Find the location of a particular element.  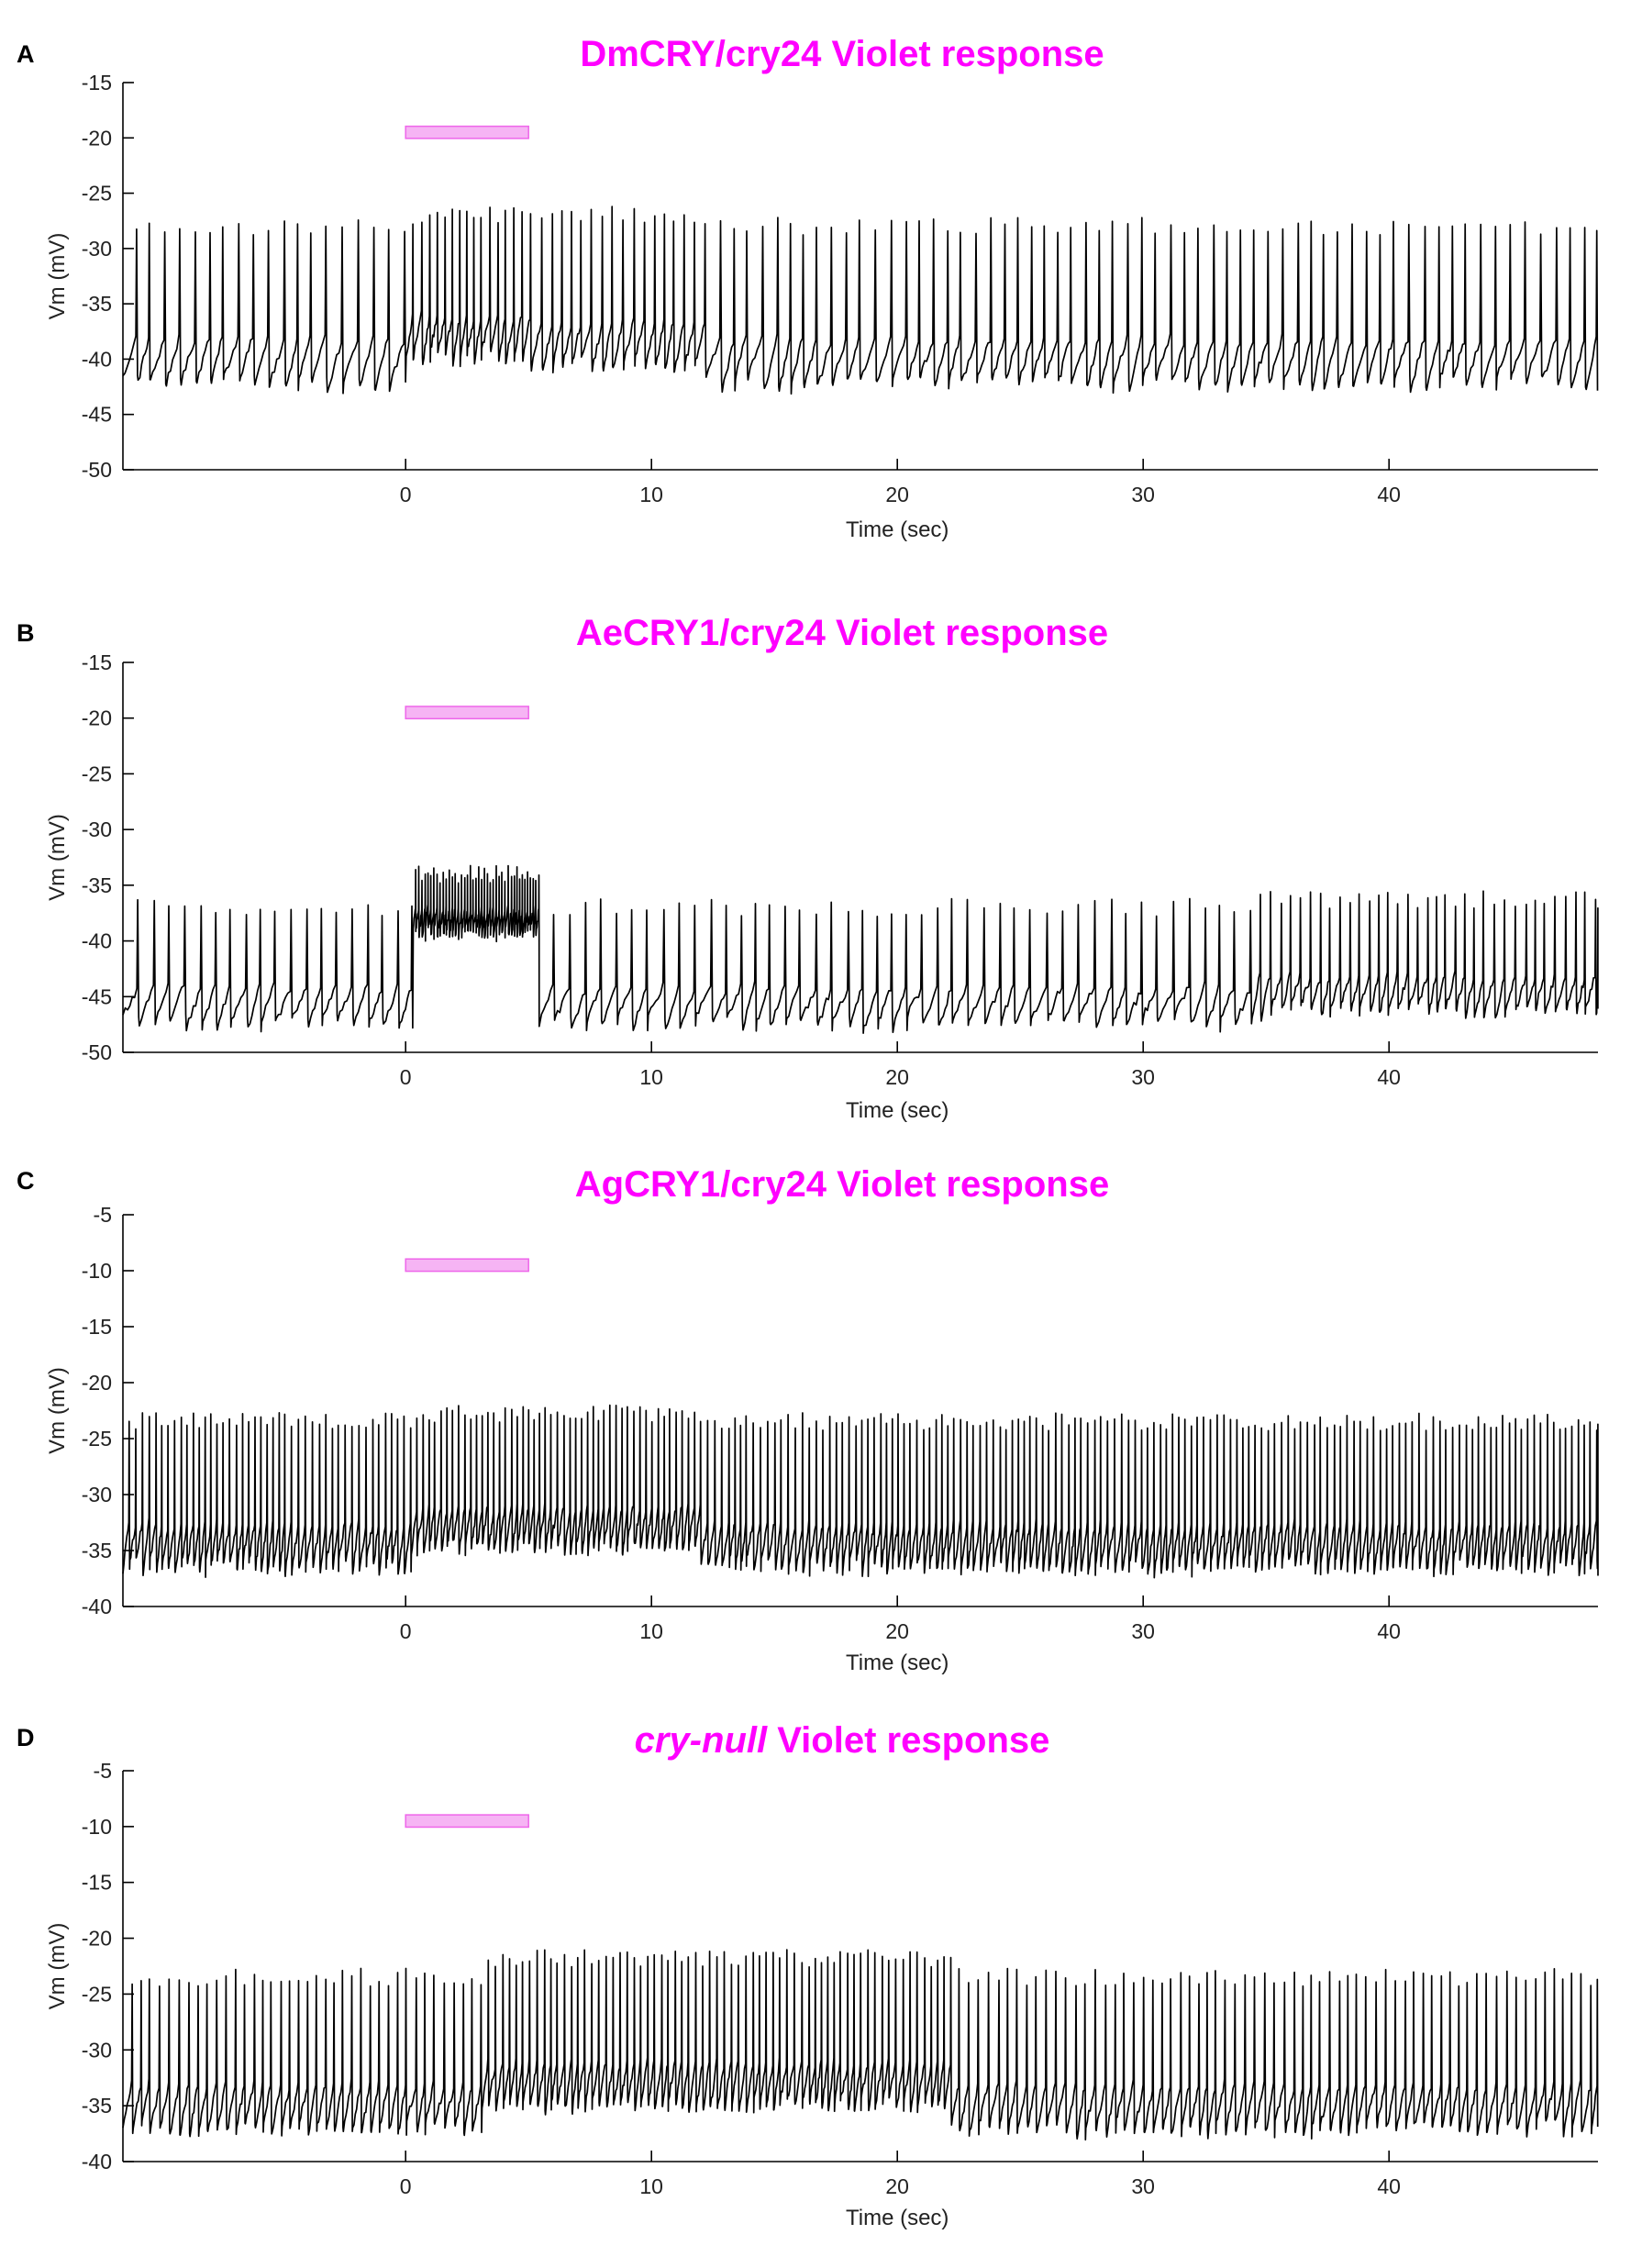

panel-title: cry-null Violet response is located at coordinates (842, 1741).